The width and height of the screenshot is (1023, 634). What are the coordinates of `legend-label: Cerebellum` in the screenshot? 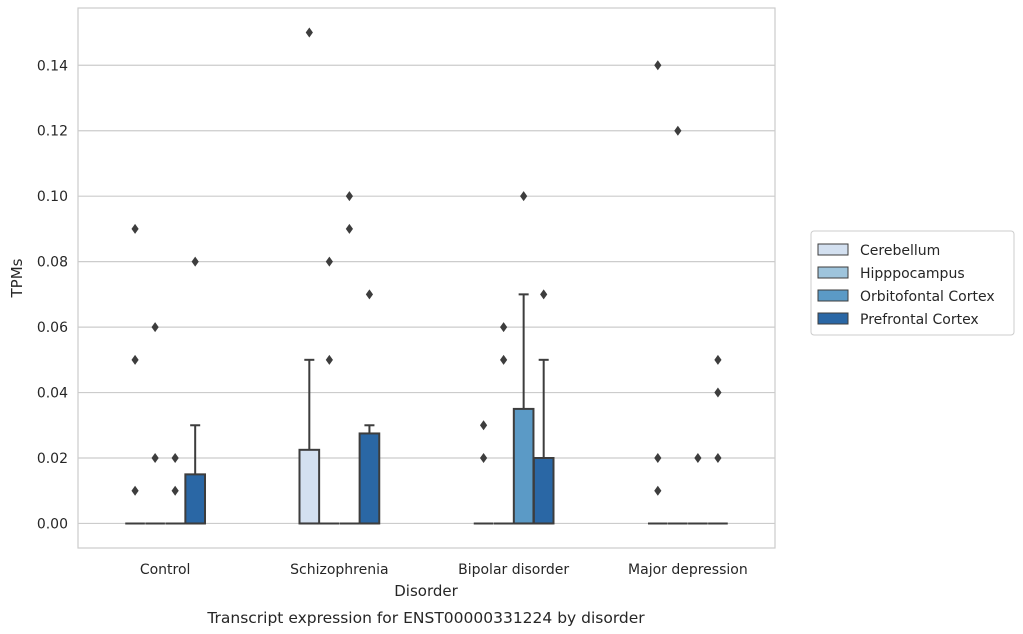 It's located at (900, 251).